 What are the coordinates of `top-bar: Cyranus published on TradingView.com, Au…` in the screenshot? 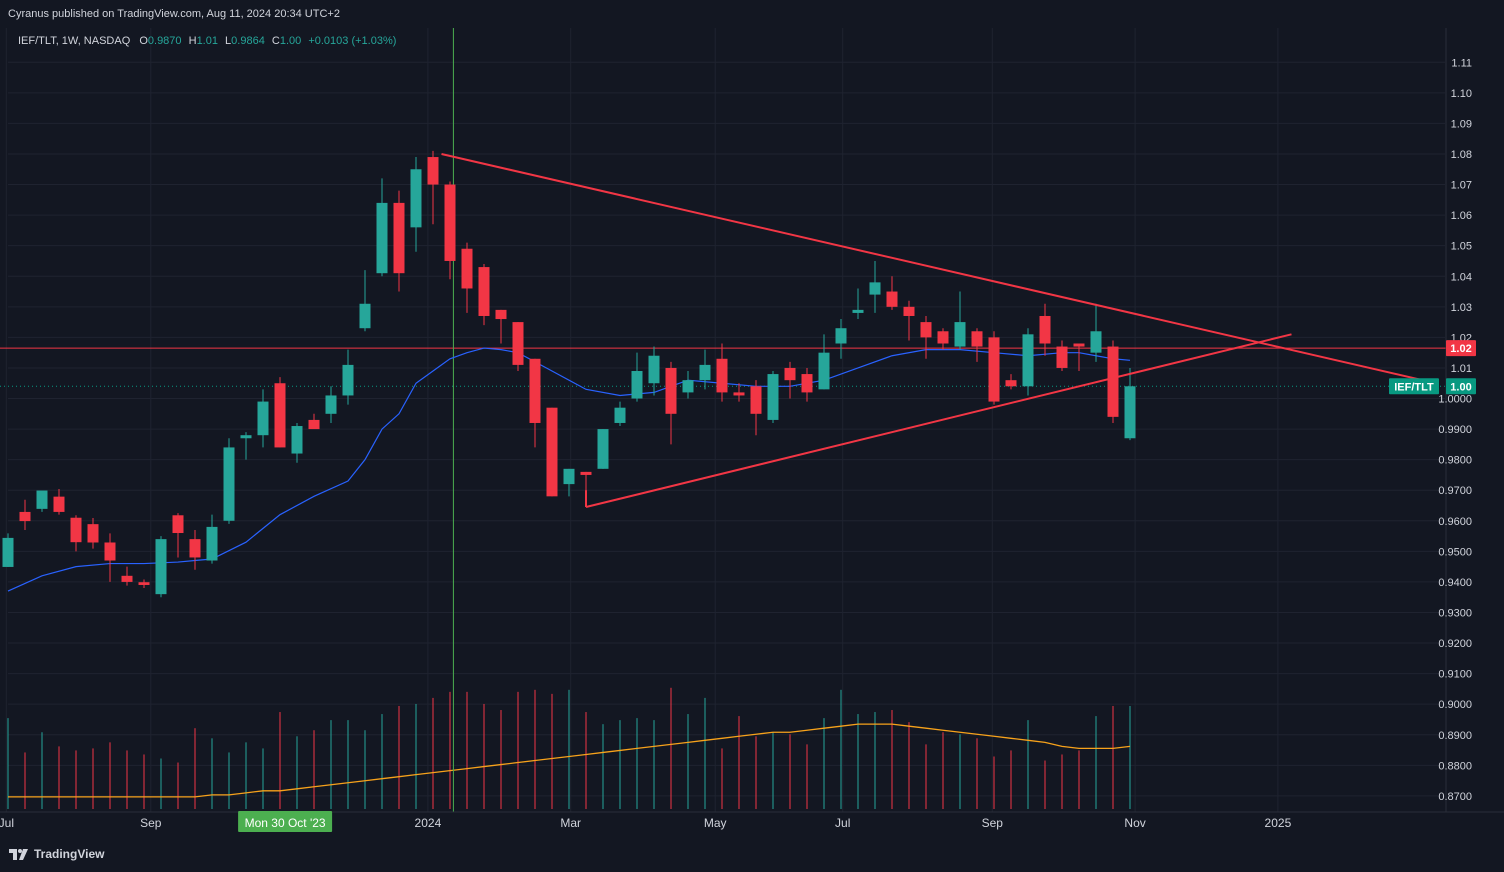 It's located at (752, 14).